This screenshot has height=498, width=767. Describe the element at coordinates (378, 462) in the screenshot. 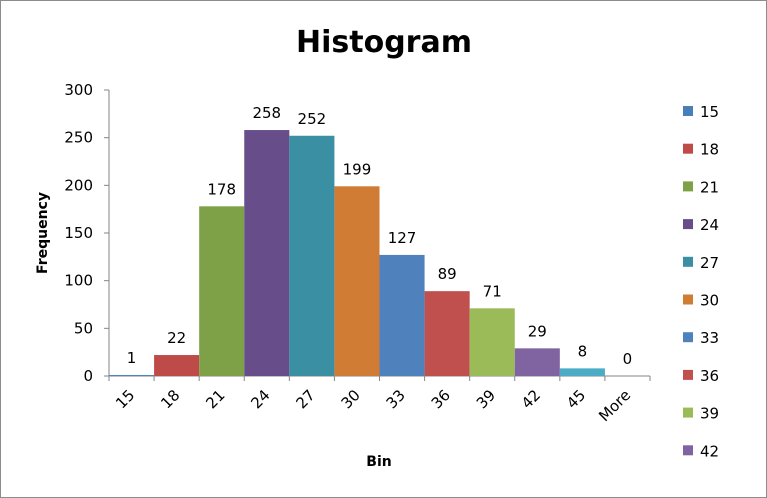

I see `x-axis-title: Bin` at that location.